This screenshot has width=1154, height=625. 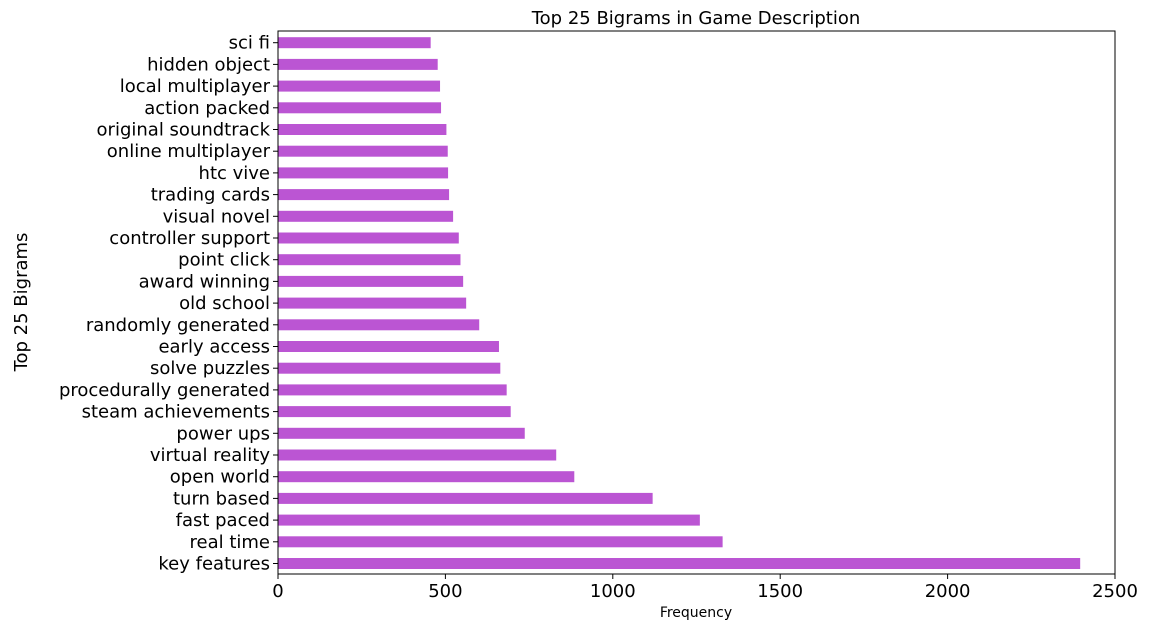 I want to click on bar-trading-cards, so click(x=364, y=195).